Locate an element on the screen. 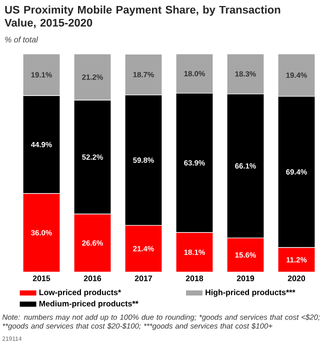 Image resolution: width=325 pixels, height=342 pixels. x-tick-label: 2016 is located at coordinates (93, 279).